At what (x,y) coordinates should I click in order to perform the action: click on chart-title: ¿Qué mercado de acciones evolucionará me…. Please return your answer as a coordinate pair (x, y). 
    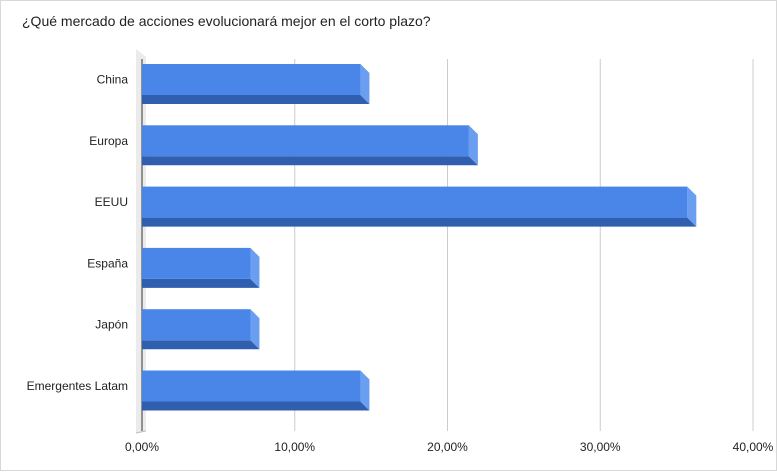
    Looking at the image, I should click on (226, 21).